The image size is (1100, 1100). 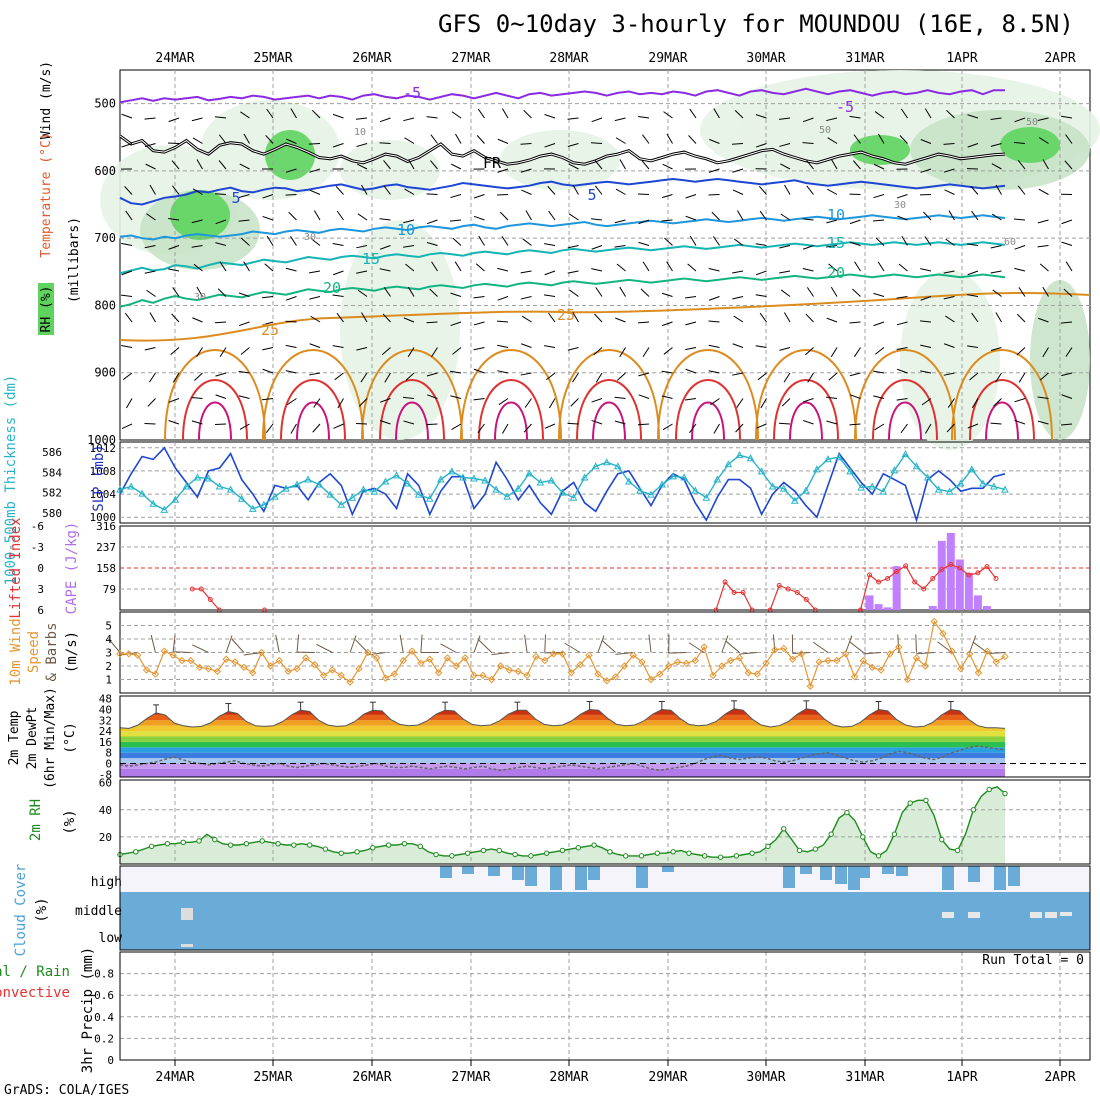 What do you see at coordinates (1000, 150) in the screenshot?
I see `rh-shading` at bounding box center [1000, 150].